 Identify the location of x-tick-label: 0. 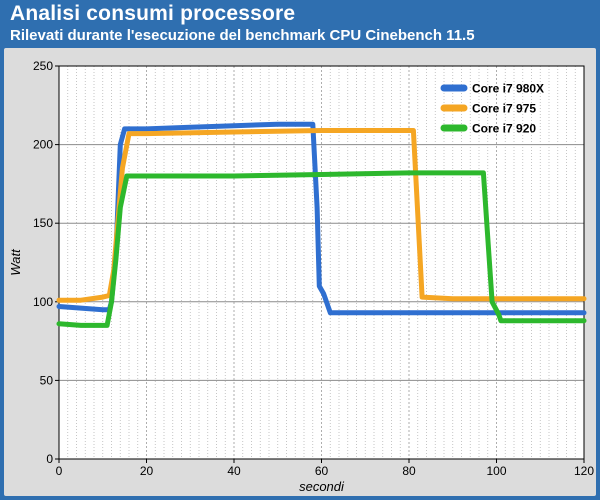
(59, 471).